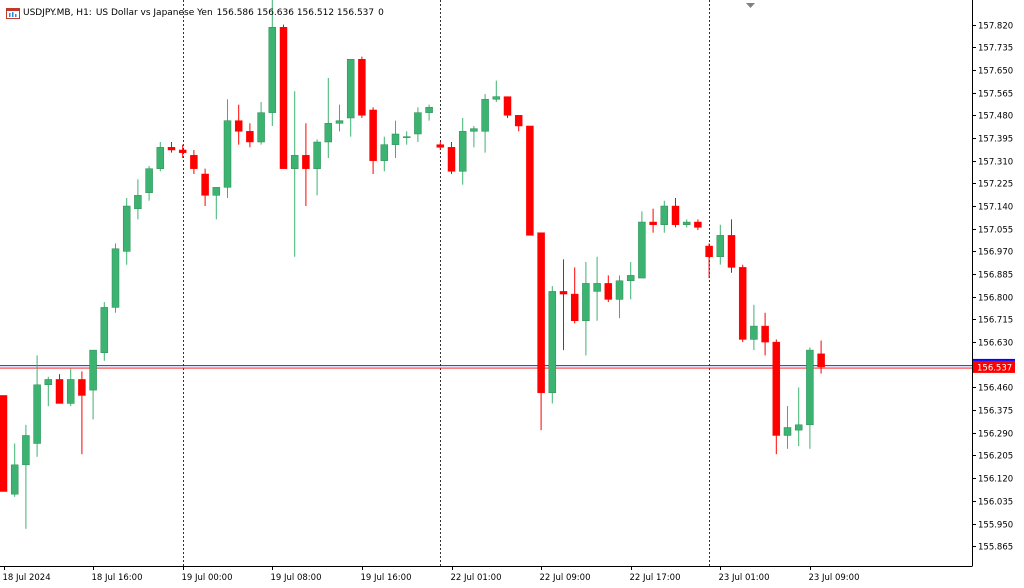 The width and height of the screenshot is (1024, 588). I want to click on chart-shift-marker-icon, so click(750, 5).